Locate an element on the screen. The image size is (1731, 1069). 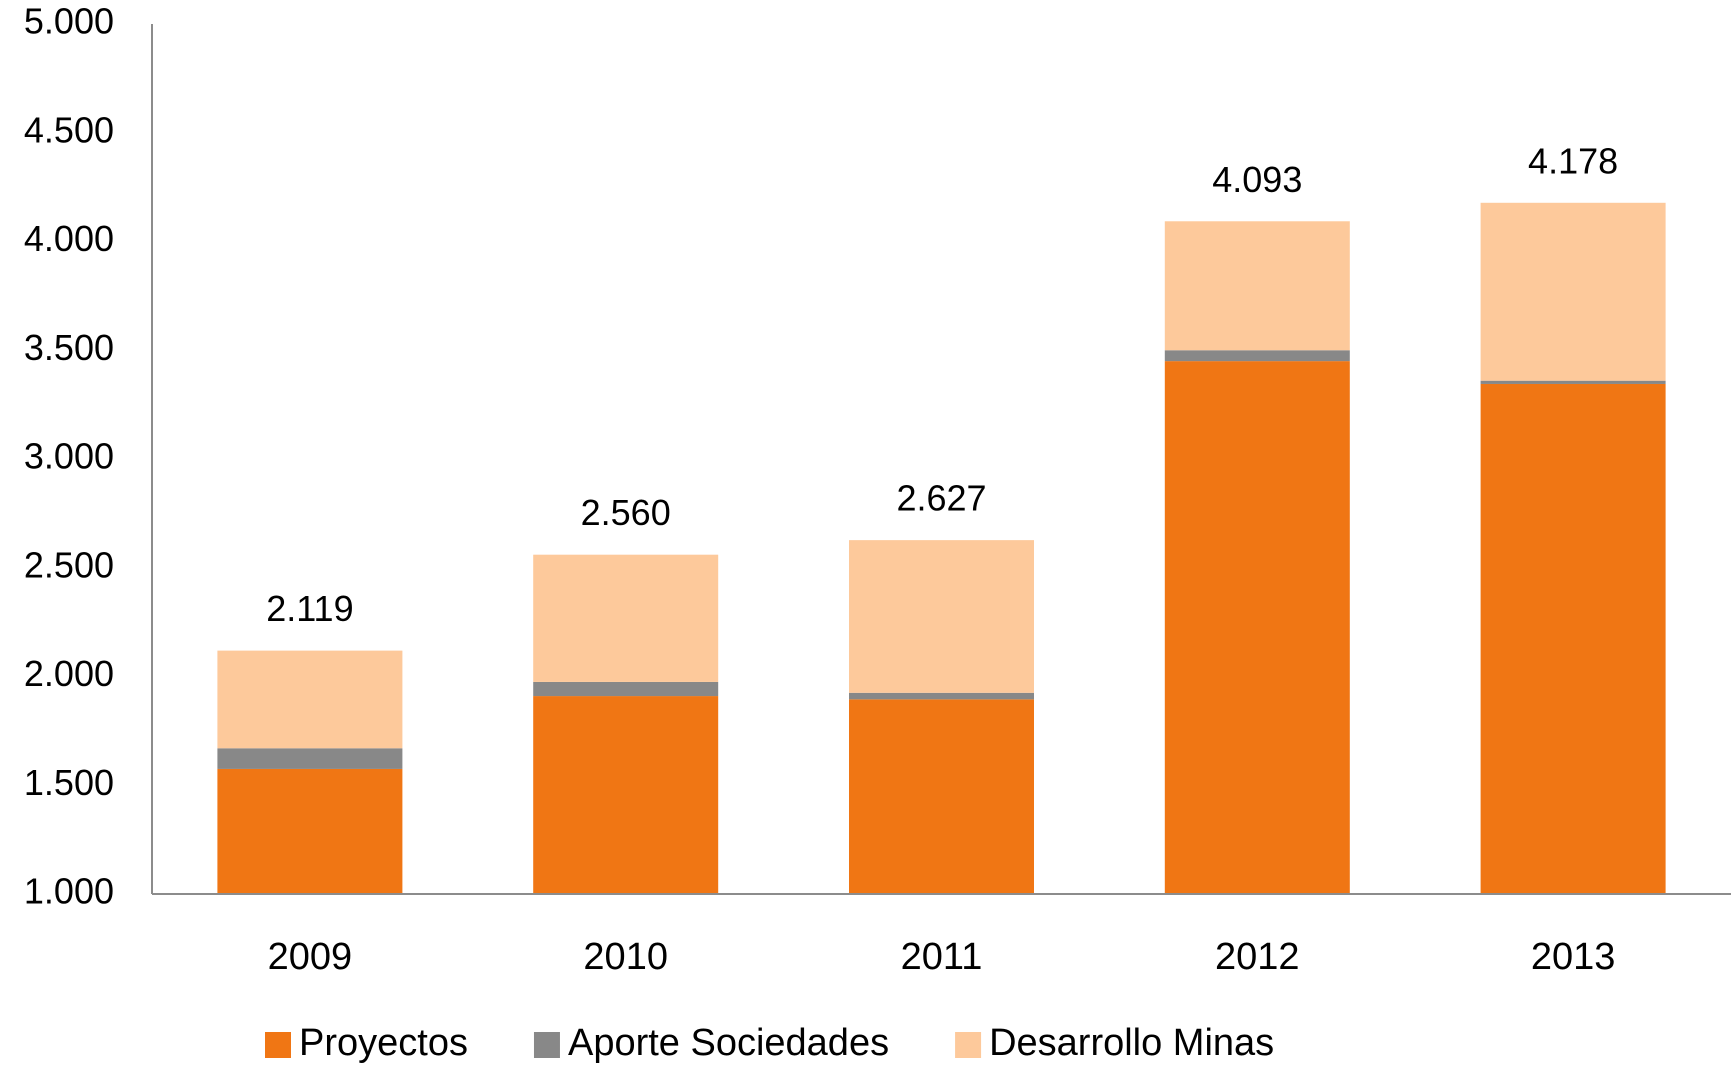
x-tick-label: 2010 is located at coordinates (625, 957).